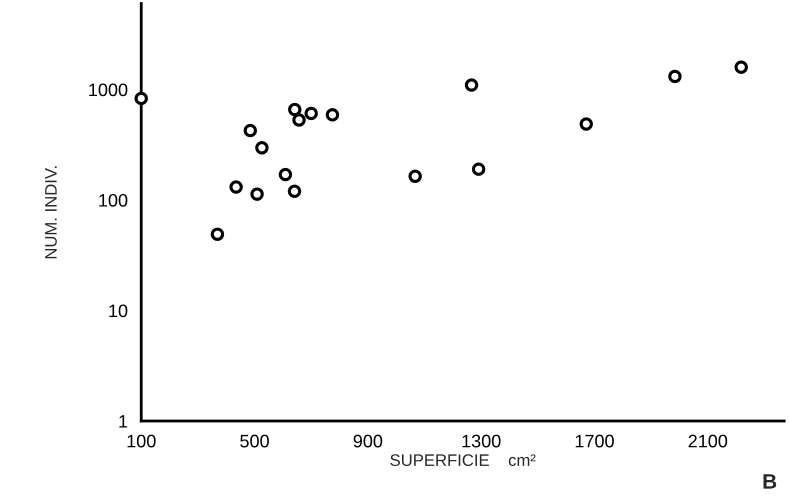 This screenshot has height=503, width=789. Describe the element at coordinates (708, 441) in the screenshot. I see `x-tick-label: 2100` at that location.